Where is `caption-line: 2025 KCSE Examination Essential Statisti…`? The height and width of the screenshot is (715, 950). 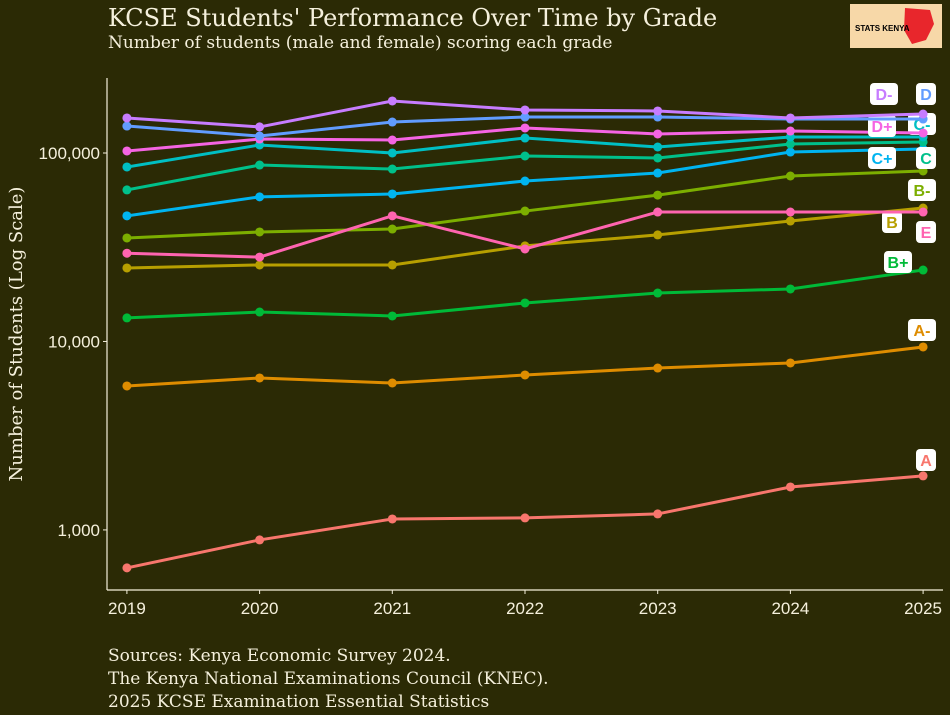 caption-line: 2025 KCSE Examination Essential Statisti… is located at coordinates (298, 702).